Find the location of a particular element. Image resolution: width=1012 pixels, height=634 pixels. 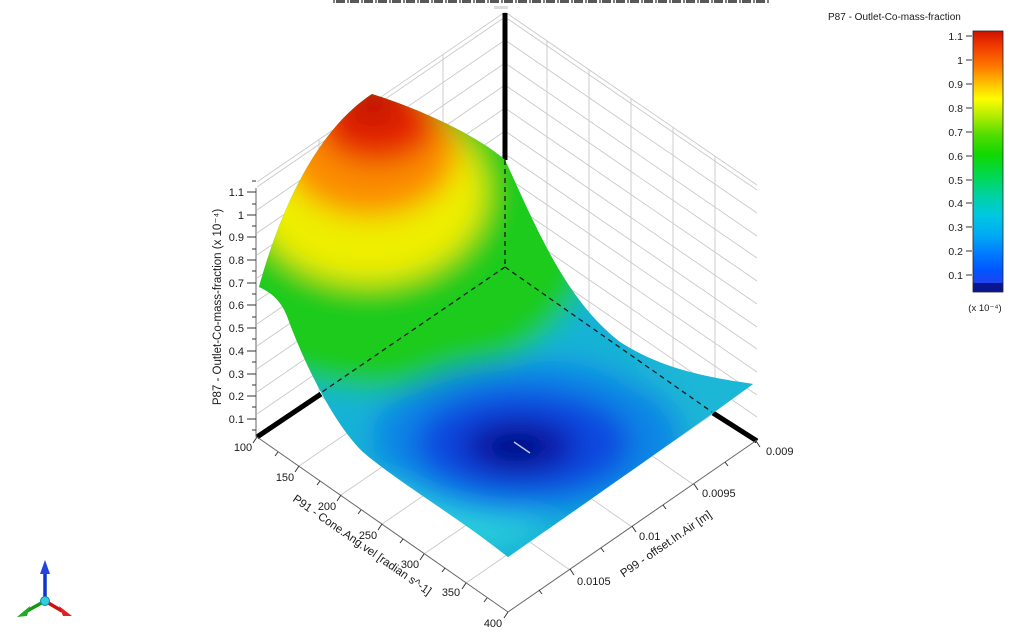

x-axis-tick-labels: 100 150 200 250 300 350 400 is located at coordinates (368, 536).